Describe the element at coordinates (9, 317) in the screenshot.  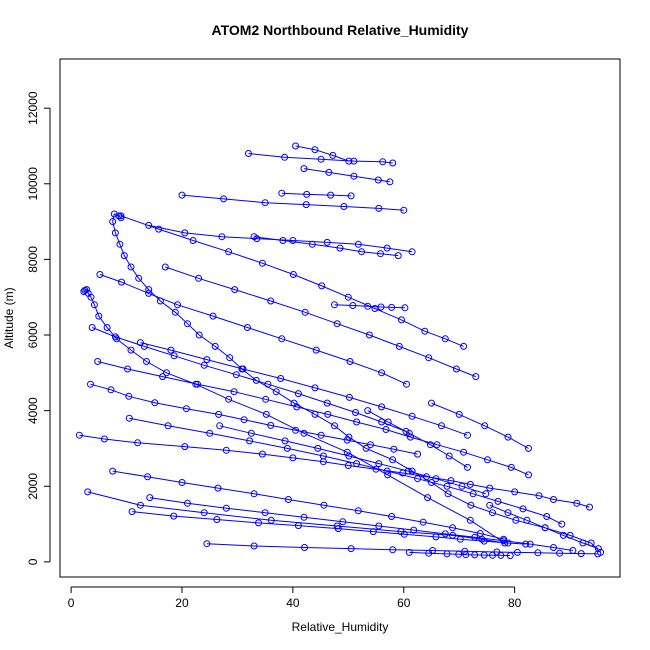
I see `y-axis-label: Altitude (m)` at that location.